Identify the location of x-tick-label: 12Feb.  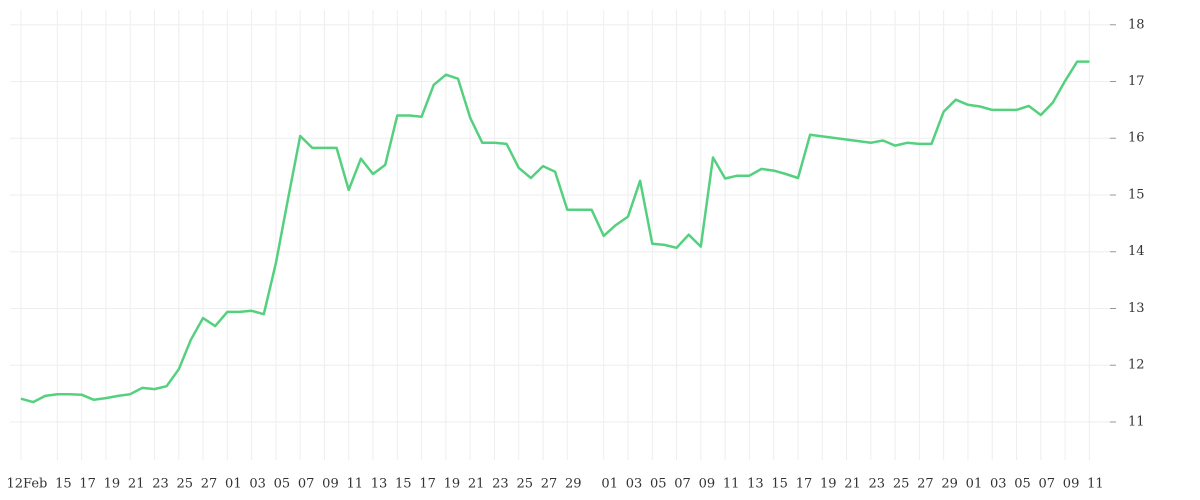
(26, 484).